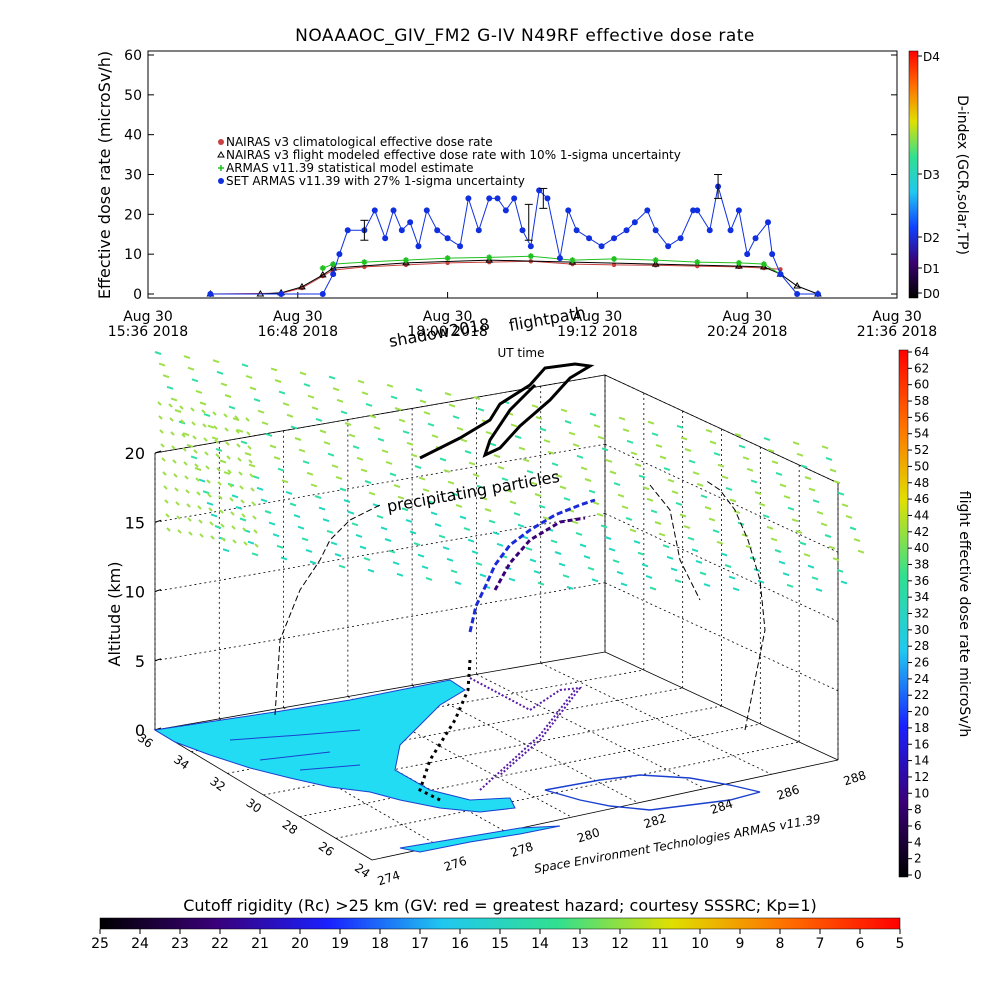 This screenshot has height=1000, width=1000. Describe the element at coordinates (722, 807) in the screenshot. I see `longitude-tick-label: 284` at that location.